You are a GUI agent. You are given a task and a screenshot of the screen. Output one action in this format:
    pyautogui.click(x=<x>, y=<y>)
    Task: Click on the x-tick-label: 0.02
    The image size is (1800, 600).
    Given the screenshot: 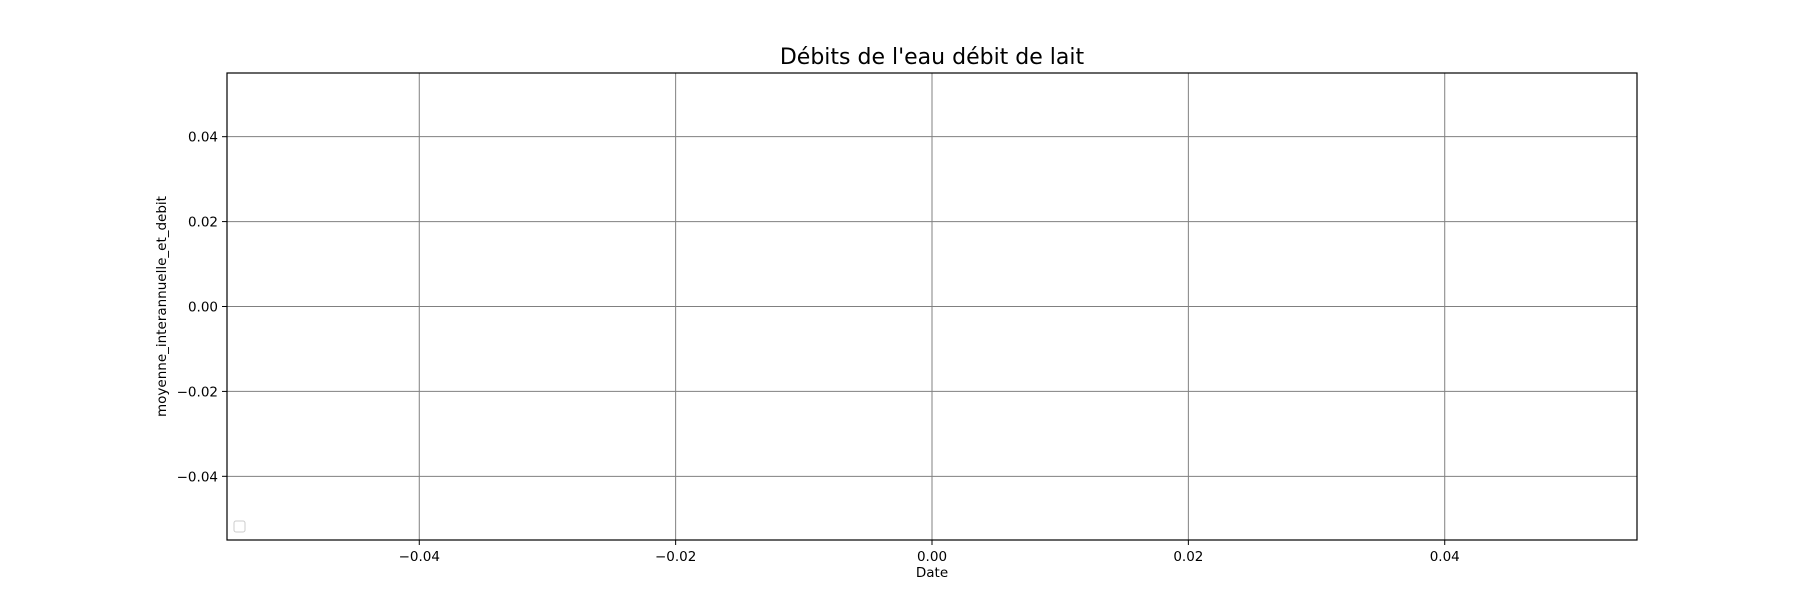 What is the action you would take?
    pyautogui.click(x=1188, y=557)
    